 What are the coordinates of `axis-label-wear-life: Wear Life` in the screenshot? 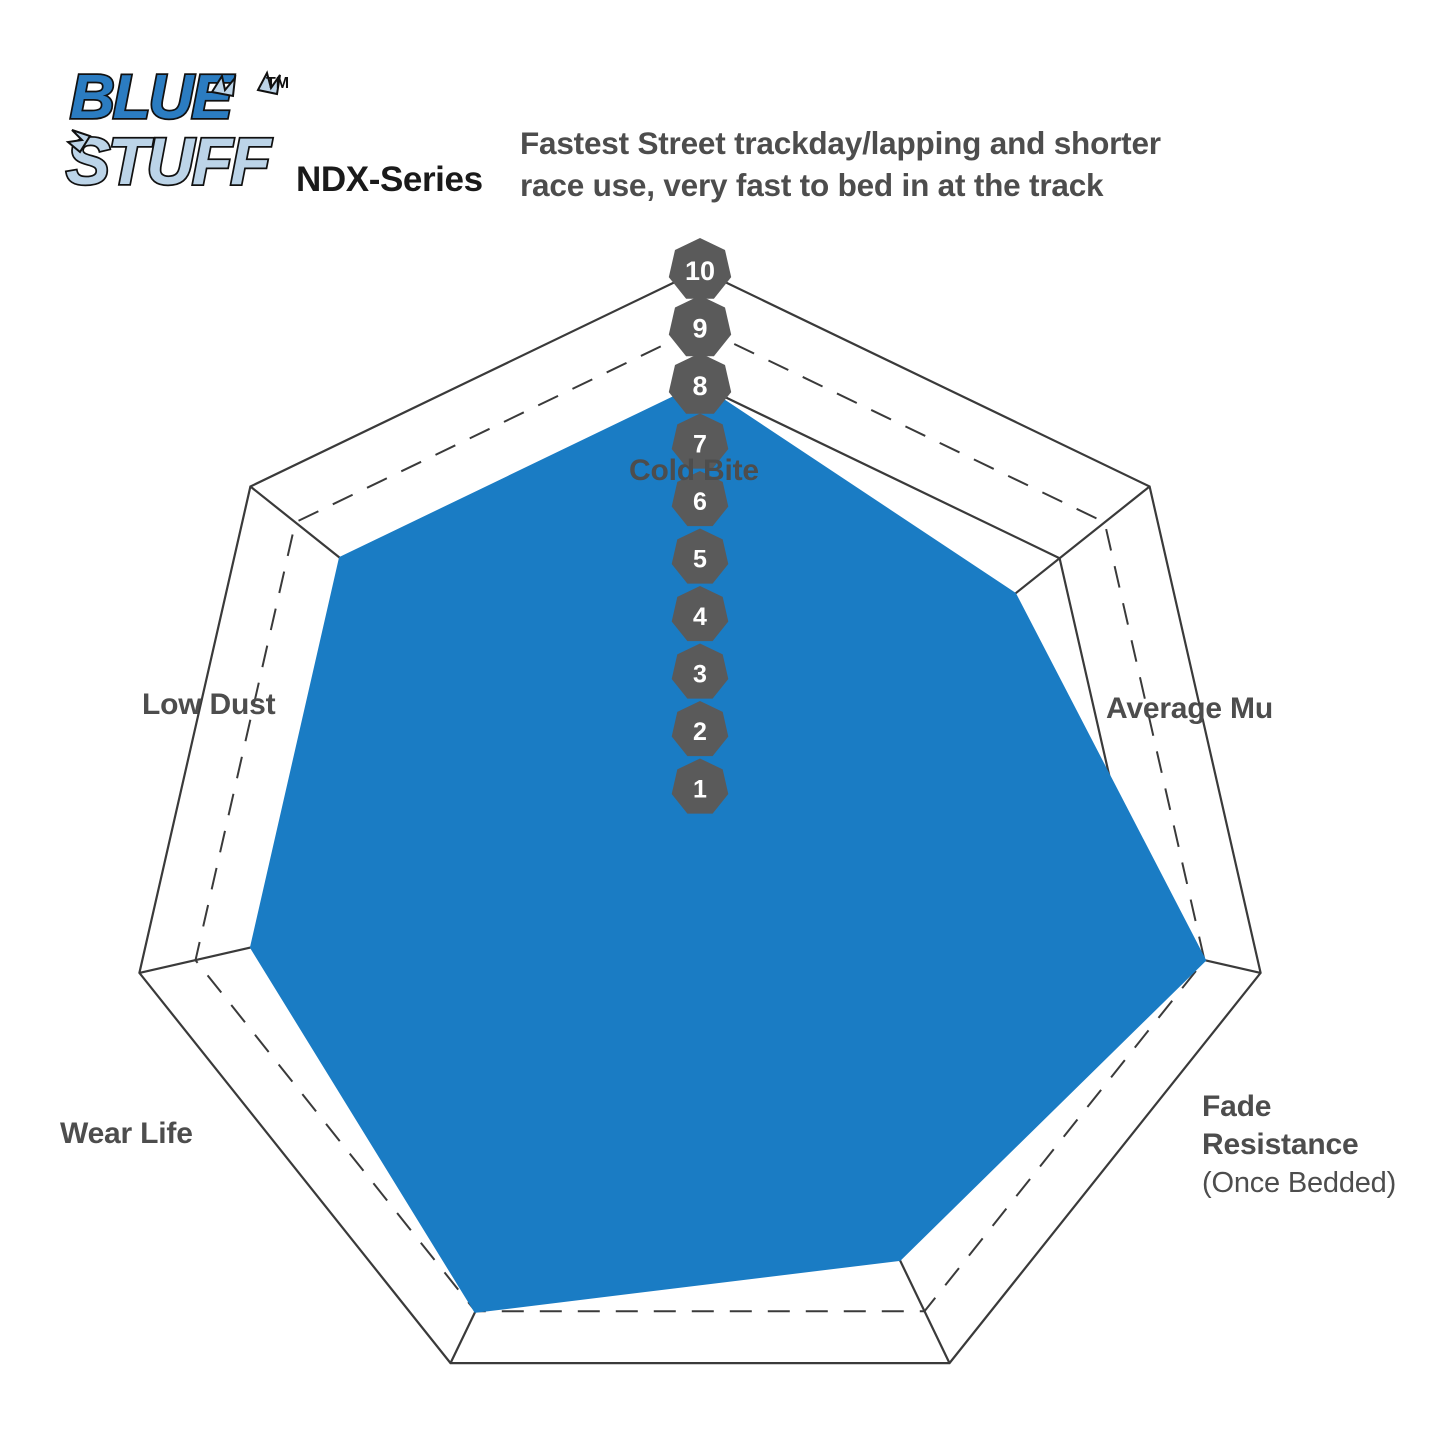 It's located at (126, 1133).